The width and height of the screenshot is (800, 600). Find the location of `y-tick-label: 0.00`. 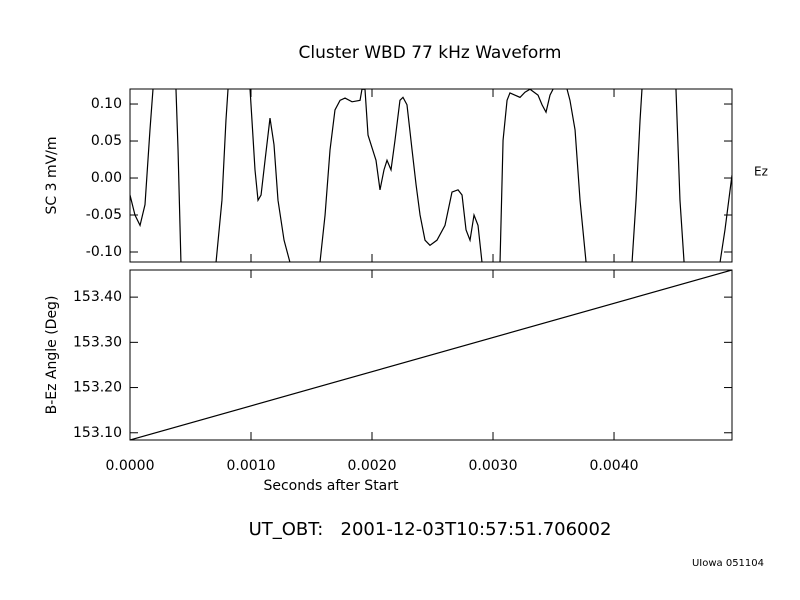

y-tick-label: 0.00 is located at coordinates (106, 178).